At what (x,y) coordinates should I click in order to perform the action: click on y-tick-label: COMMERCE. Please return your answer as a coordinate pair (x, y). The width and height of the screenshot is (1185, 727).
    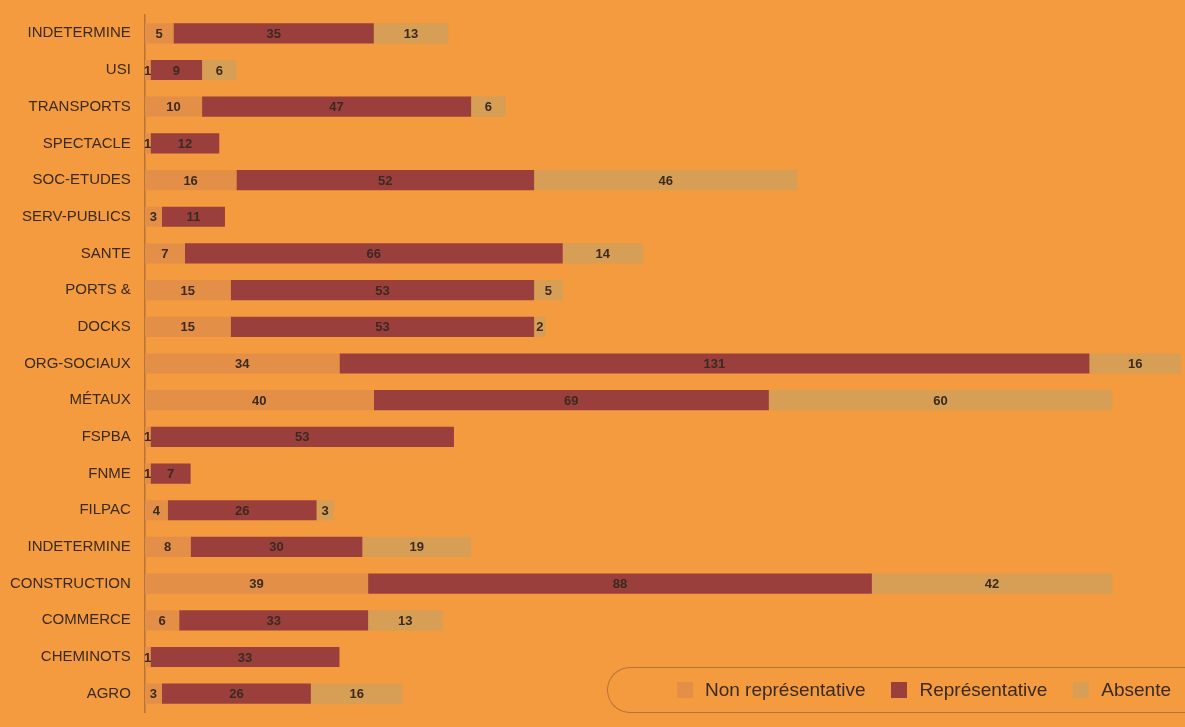
    Looking at the image, I should click on (86, 619).